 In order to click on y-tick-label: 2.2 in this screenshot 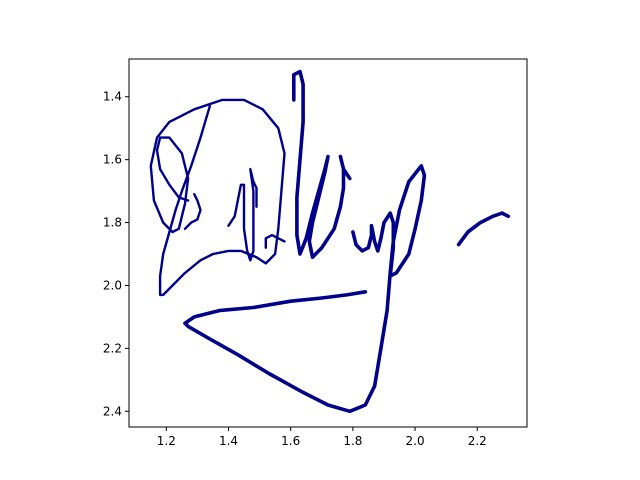, I will do `click(112, 348)`.